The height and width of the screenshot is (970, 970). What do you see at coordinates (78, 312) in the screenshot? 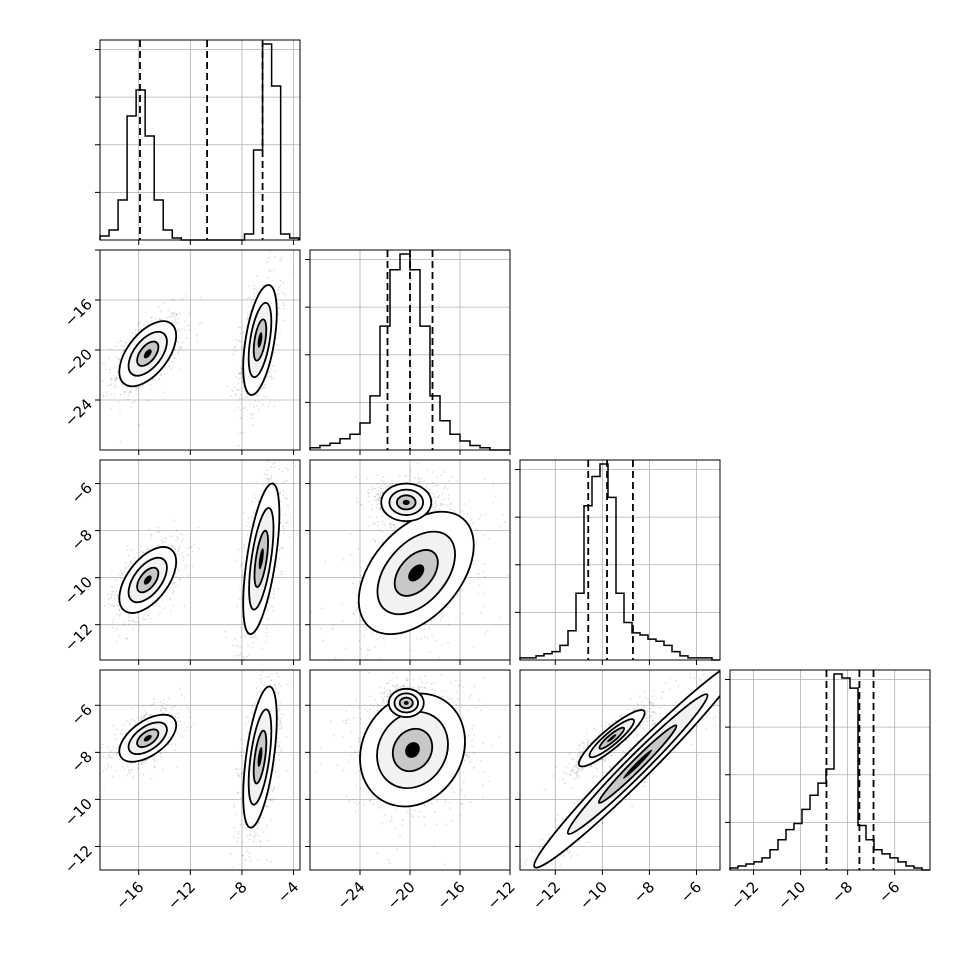
I see `y-tick-label: −16` at bounding box center [78, 312].